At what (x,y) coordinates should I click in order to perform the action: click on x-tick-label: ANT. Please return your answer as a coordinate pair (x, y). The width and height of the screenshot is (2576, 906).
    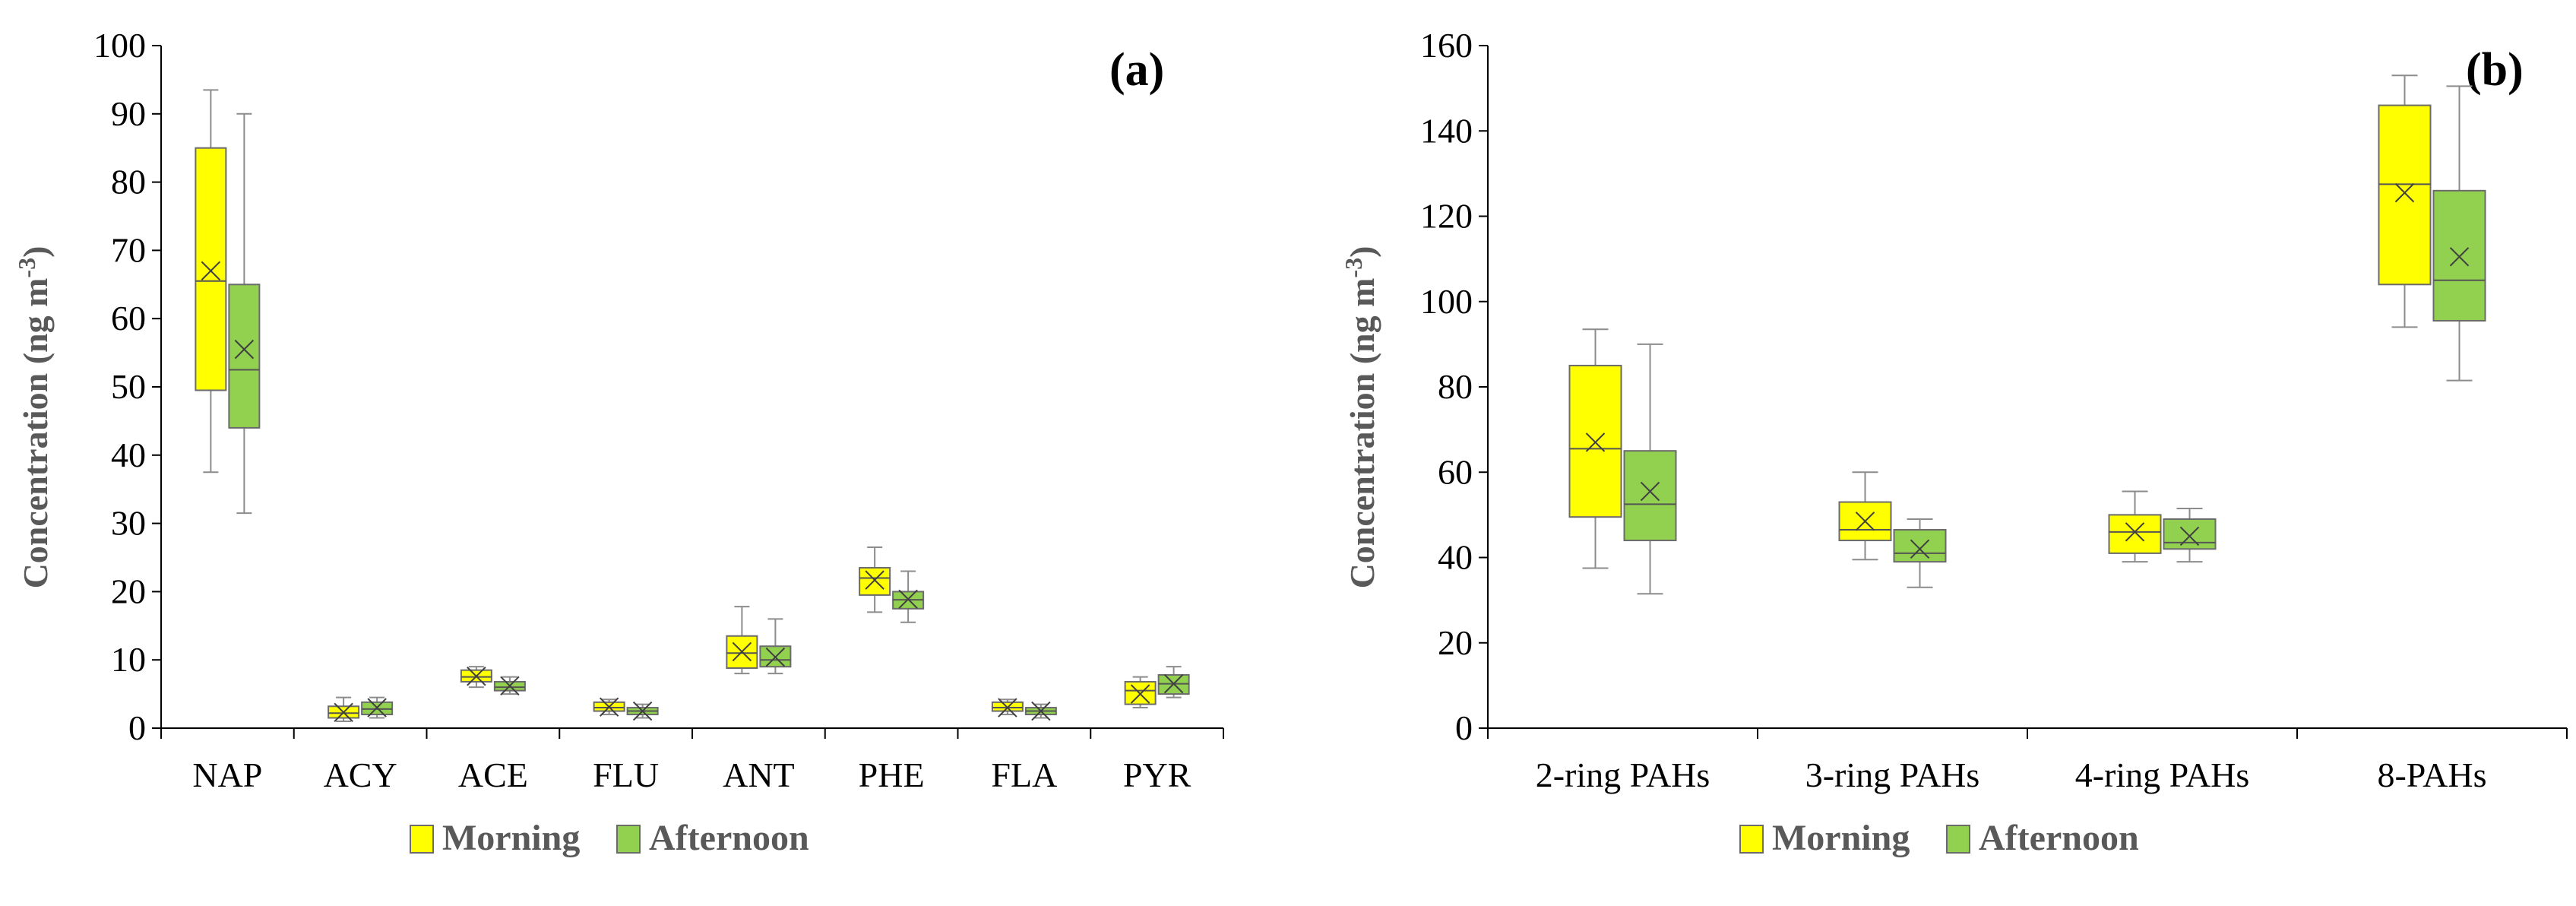
    Looking at the image, I should click on (759, 775).